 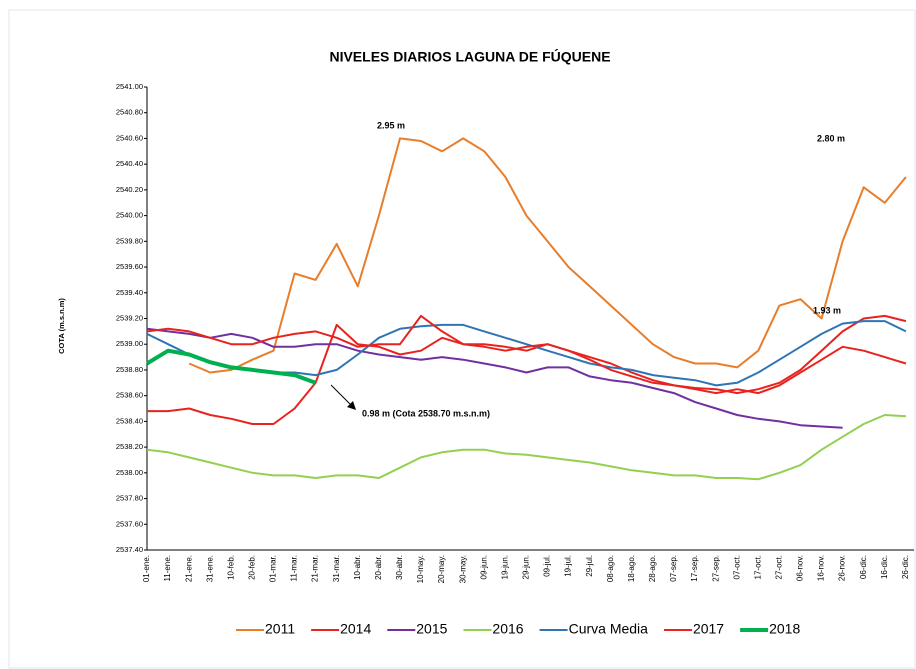 I want to click on x-tick-label: 11-ene., so click(x=167, y=568).